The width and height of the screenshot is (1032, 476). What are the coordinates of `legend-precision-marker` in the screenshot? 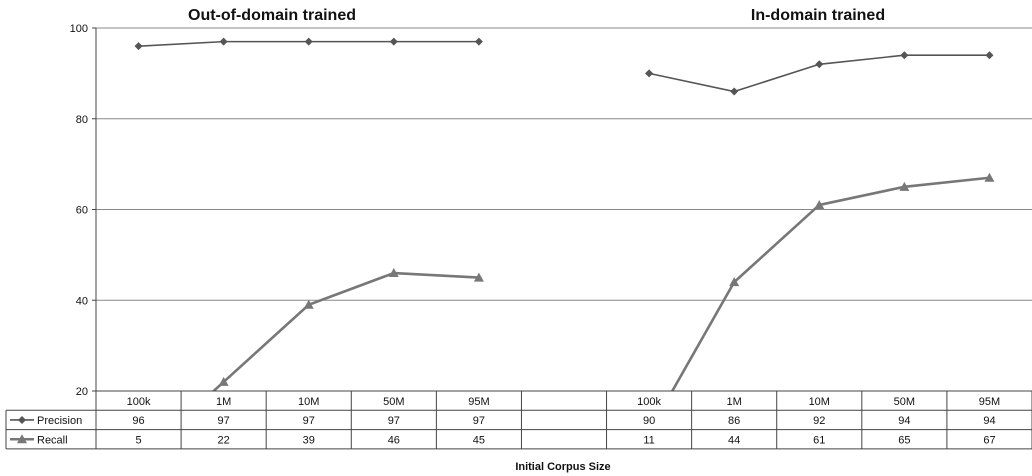 It's located at (22, 419).